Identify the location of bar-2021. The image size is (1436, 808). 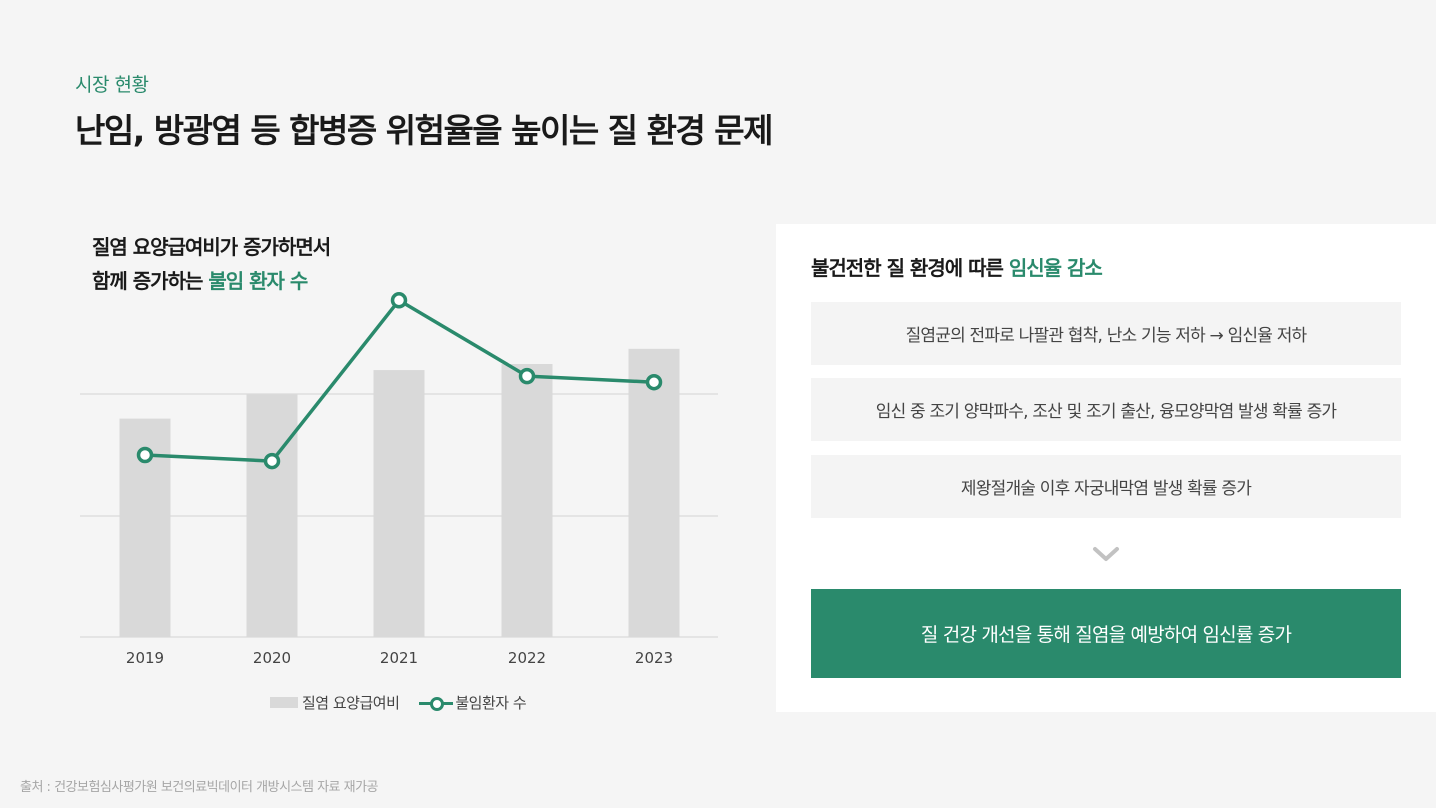
(399, 503).